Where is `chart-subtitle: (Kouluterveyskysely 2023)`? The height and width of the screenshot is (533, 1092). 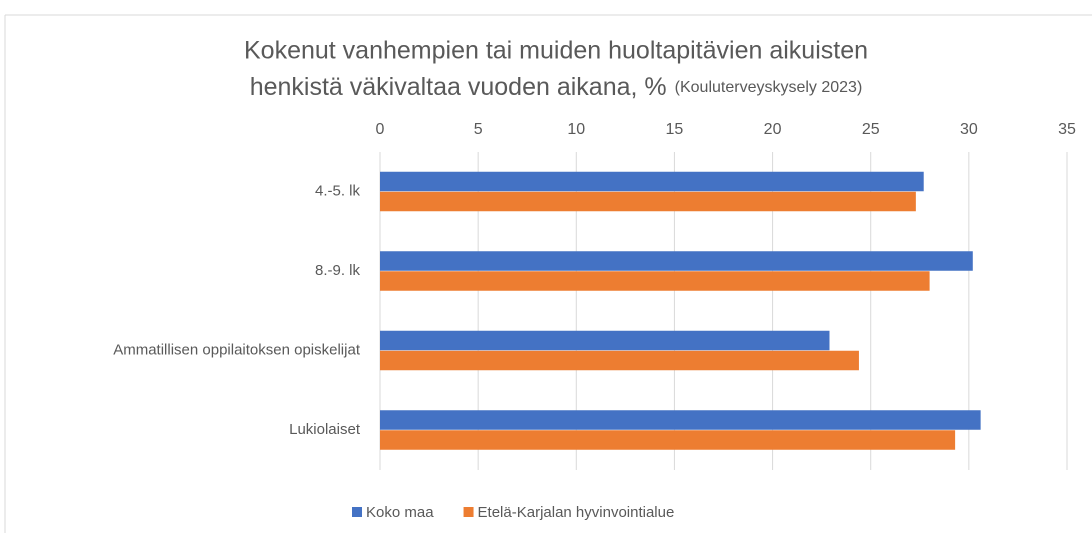 chart-subtitle: (Kouluterveyskysely 2023) is located at coordinates (769, 87).